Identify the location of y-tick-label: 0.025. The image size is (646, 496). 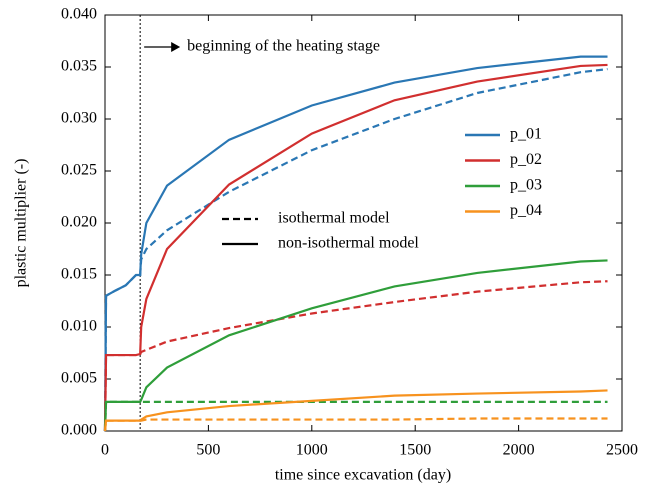
(79, 170).